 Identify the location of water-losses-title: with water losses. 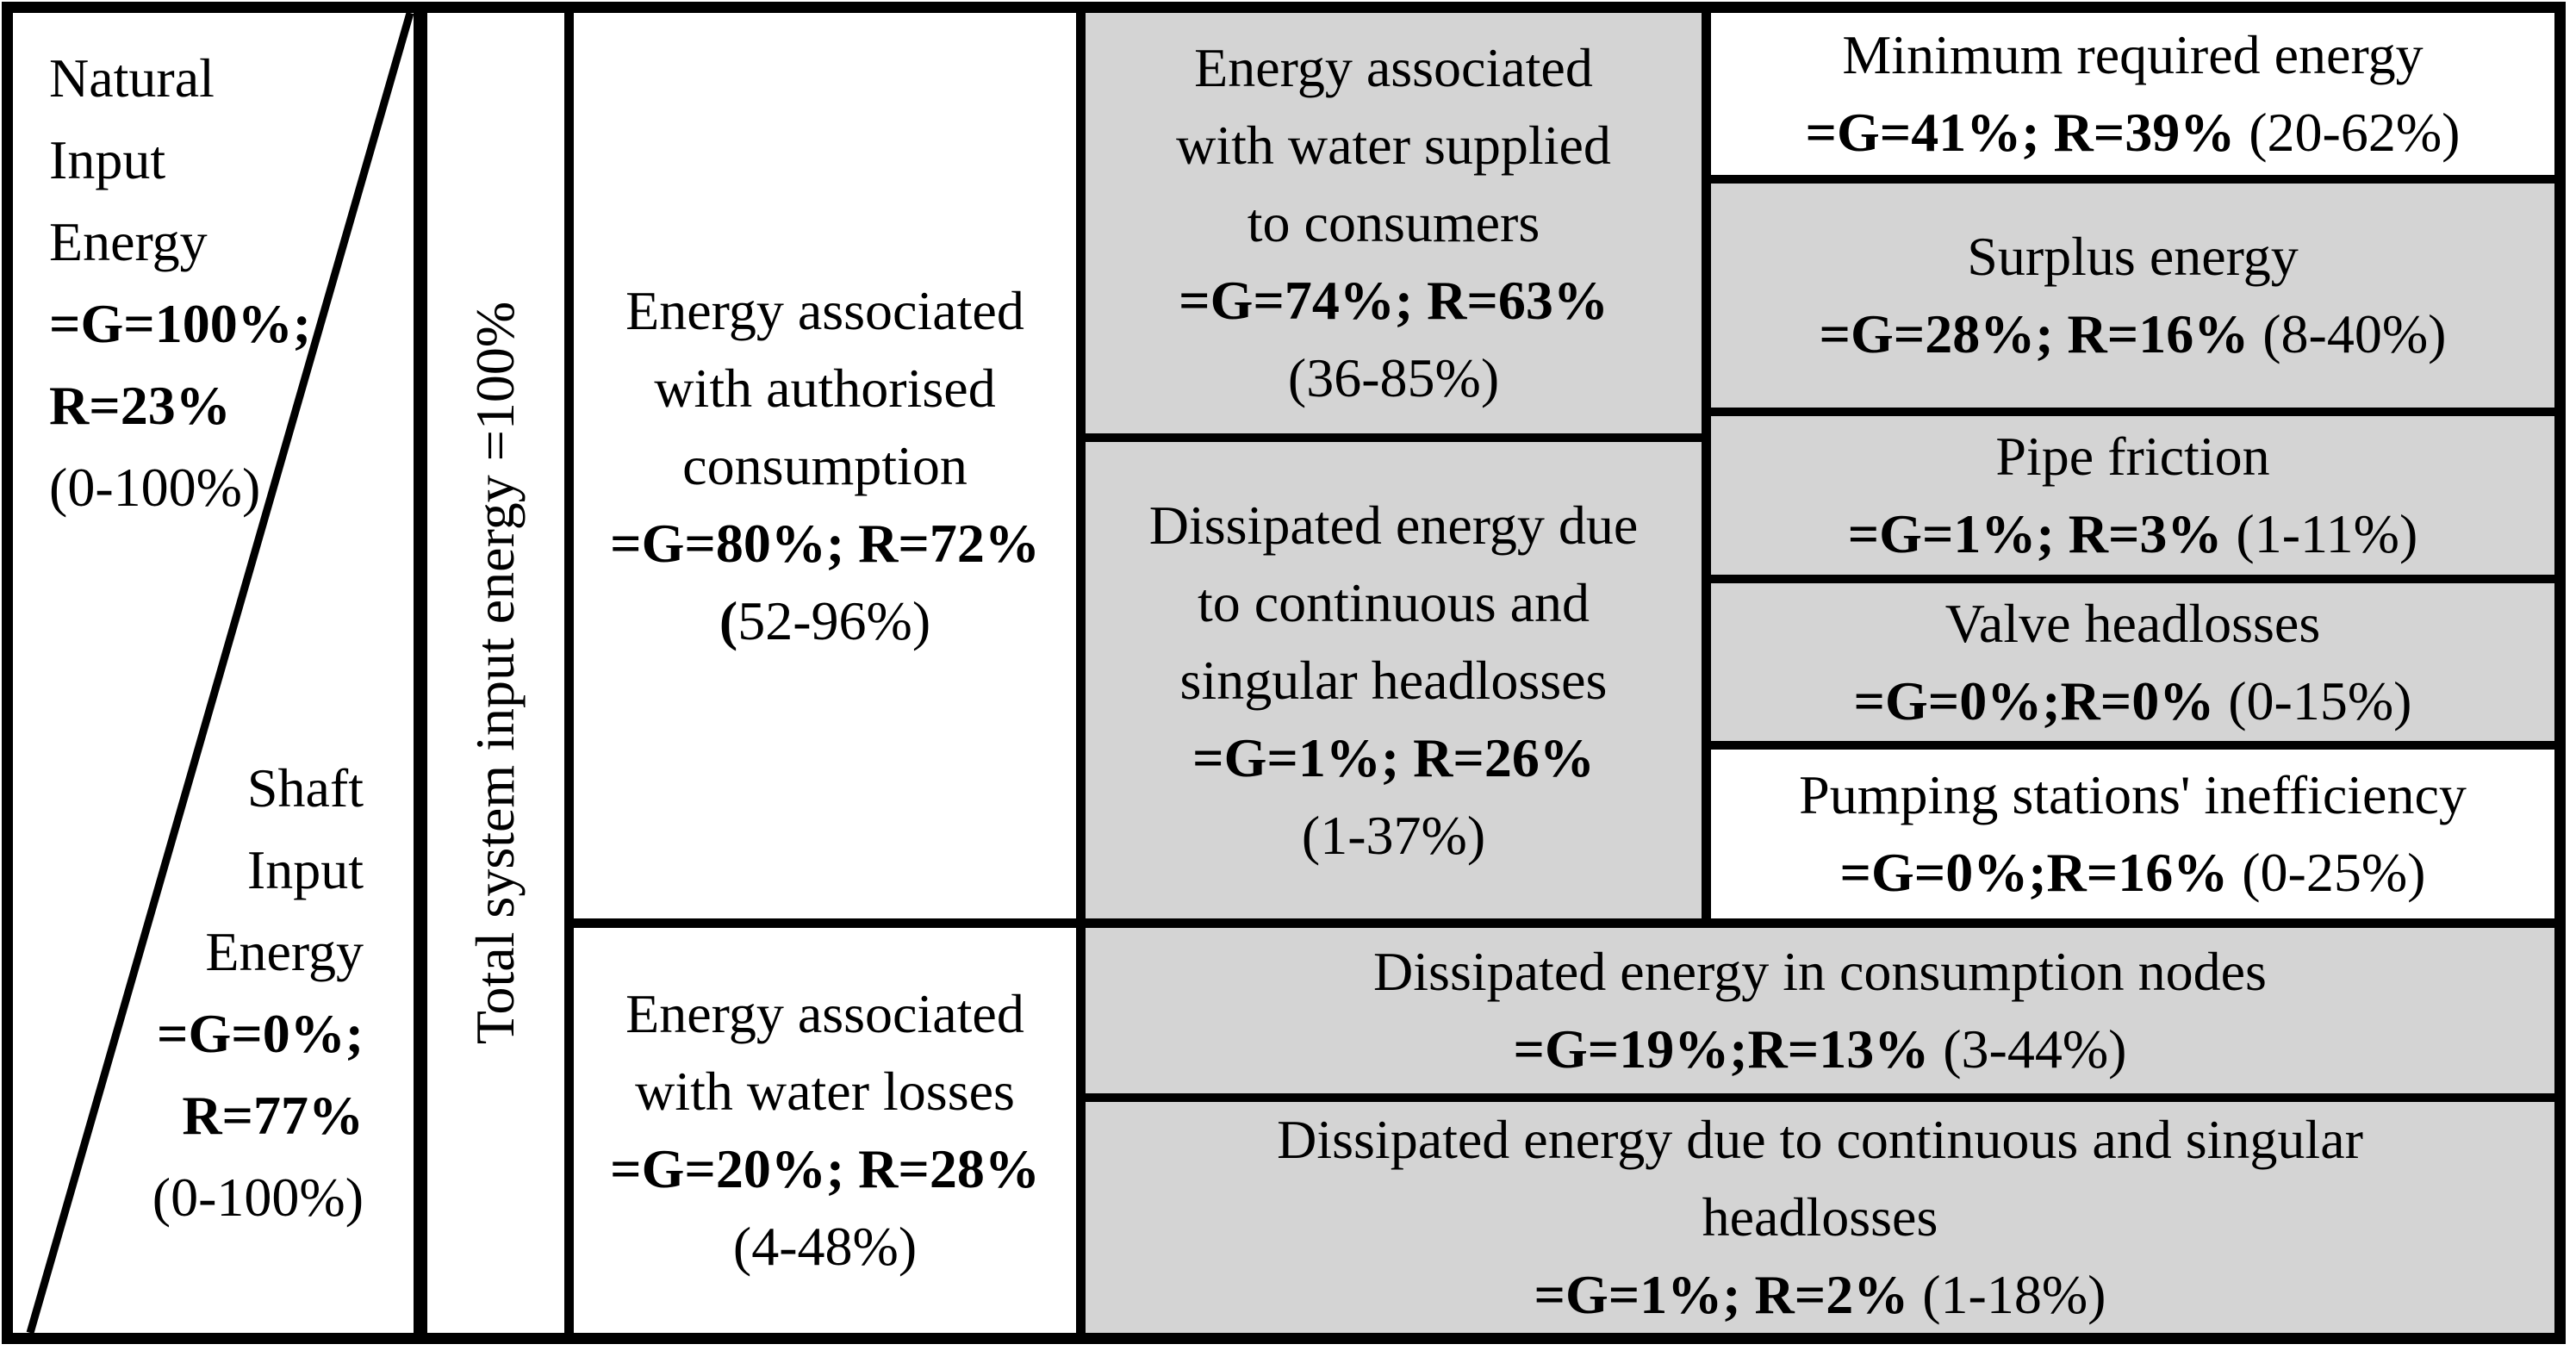
(825, 1091).